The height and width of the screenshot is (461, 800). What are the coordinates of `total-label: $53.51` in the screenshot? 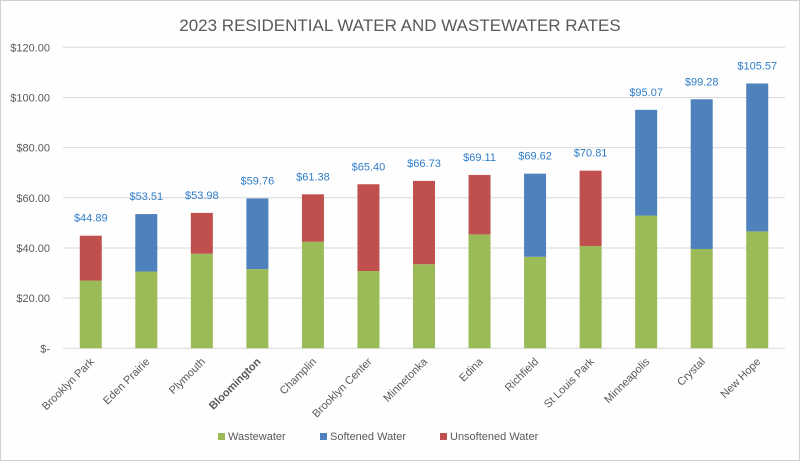 It's located at (146, 197).